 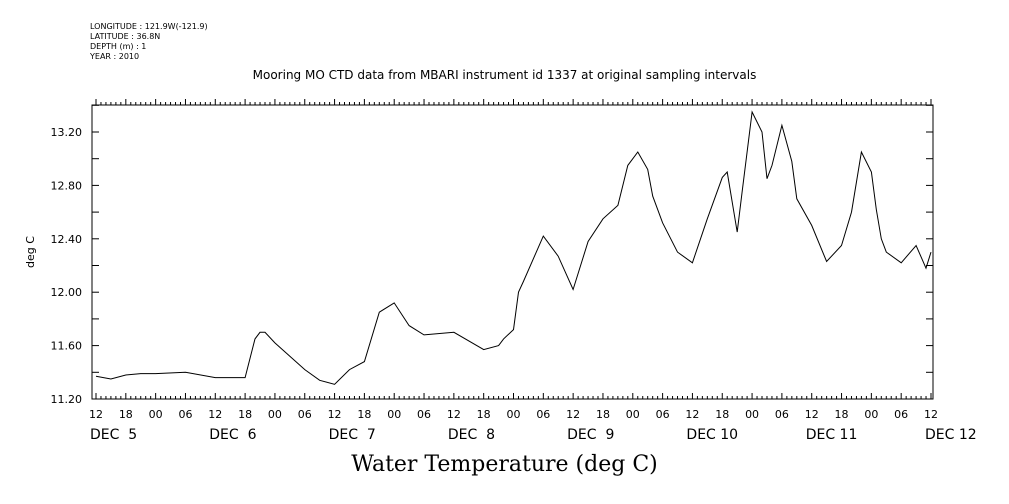 I want to click on year-text: YEAR : 2010, so click(x=115, y=56).